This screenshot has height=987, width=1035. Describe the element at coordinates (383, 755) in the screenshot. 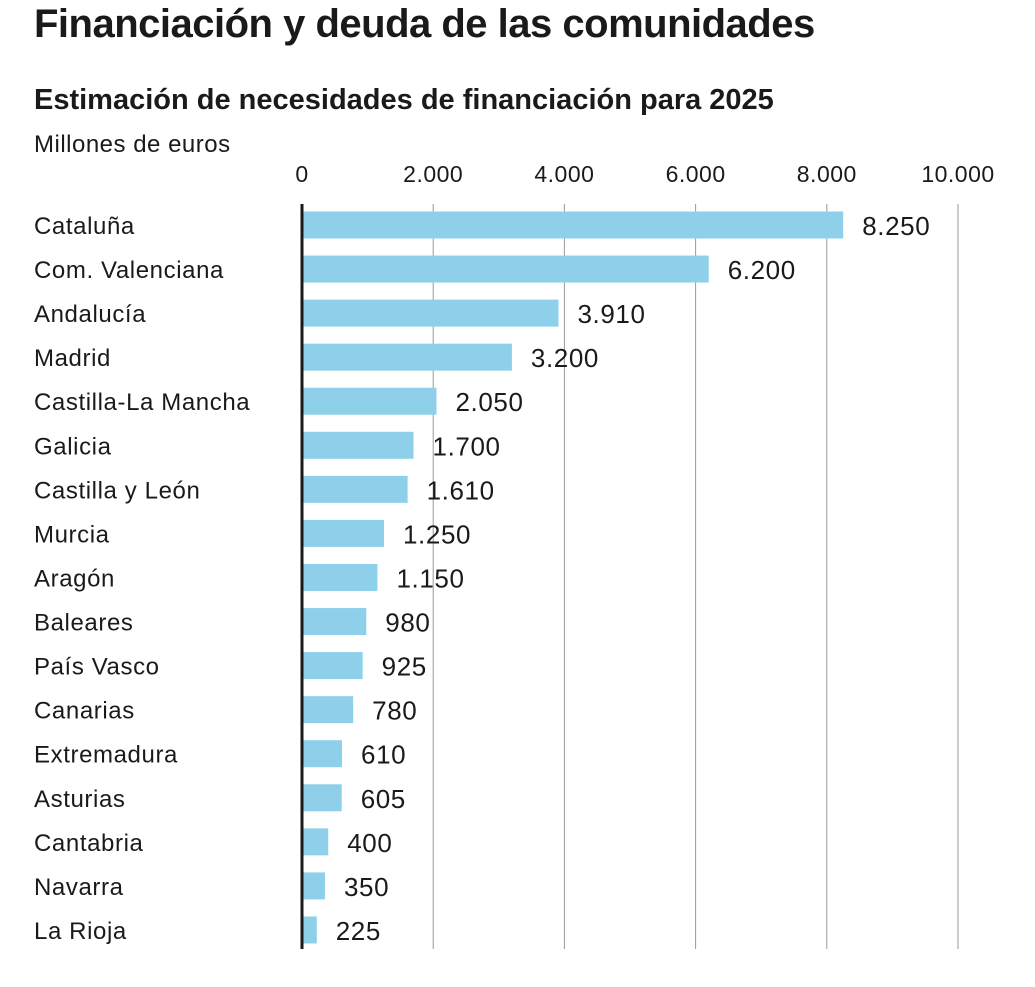

I see `value-label: 610` at that location.